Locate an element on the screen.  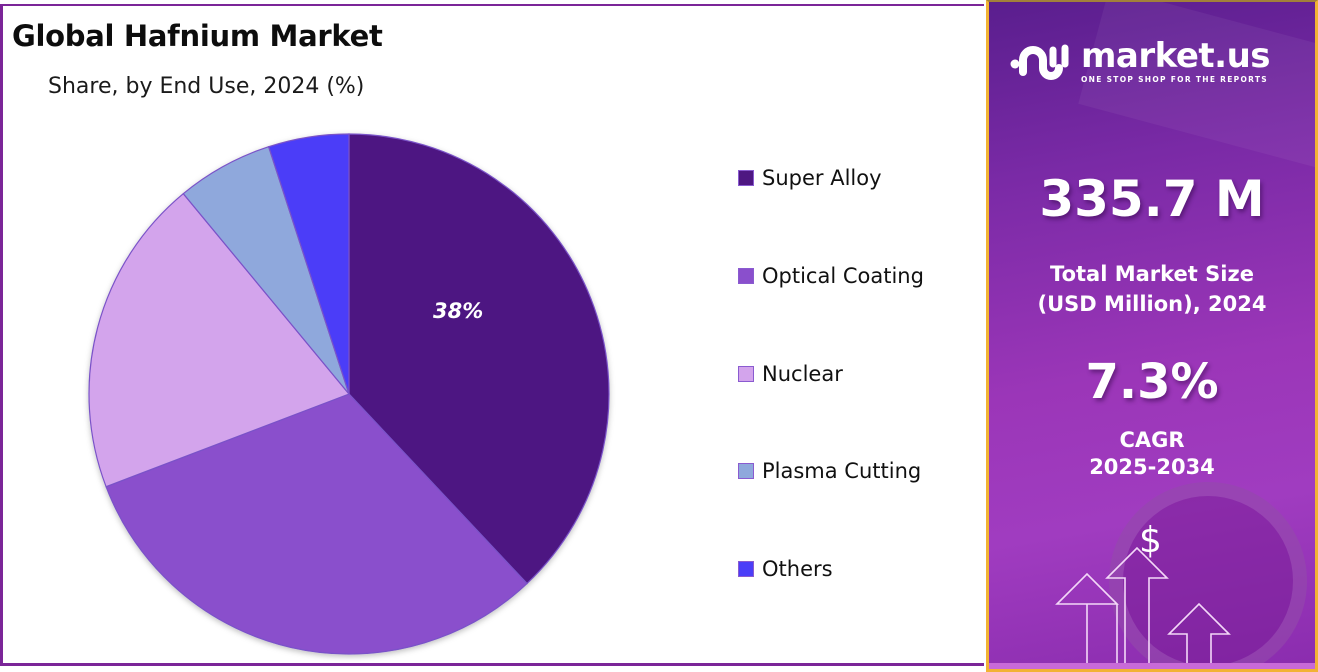
market-size-label-line2: (USD Million), 2024 is located at coordinates (1152, 304).